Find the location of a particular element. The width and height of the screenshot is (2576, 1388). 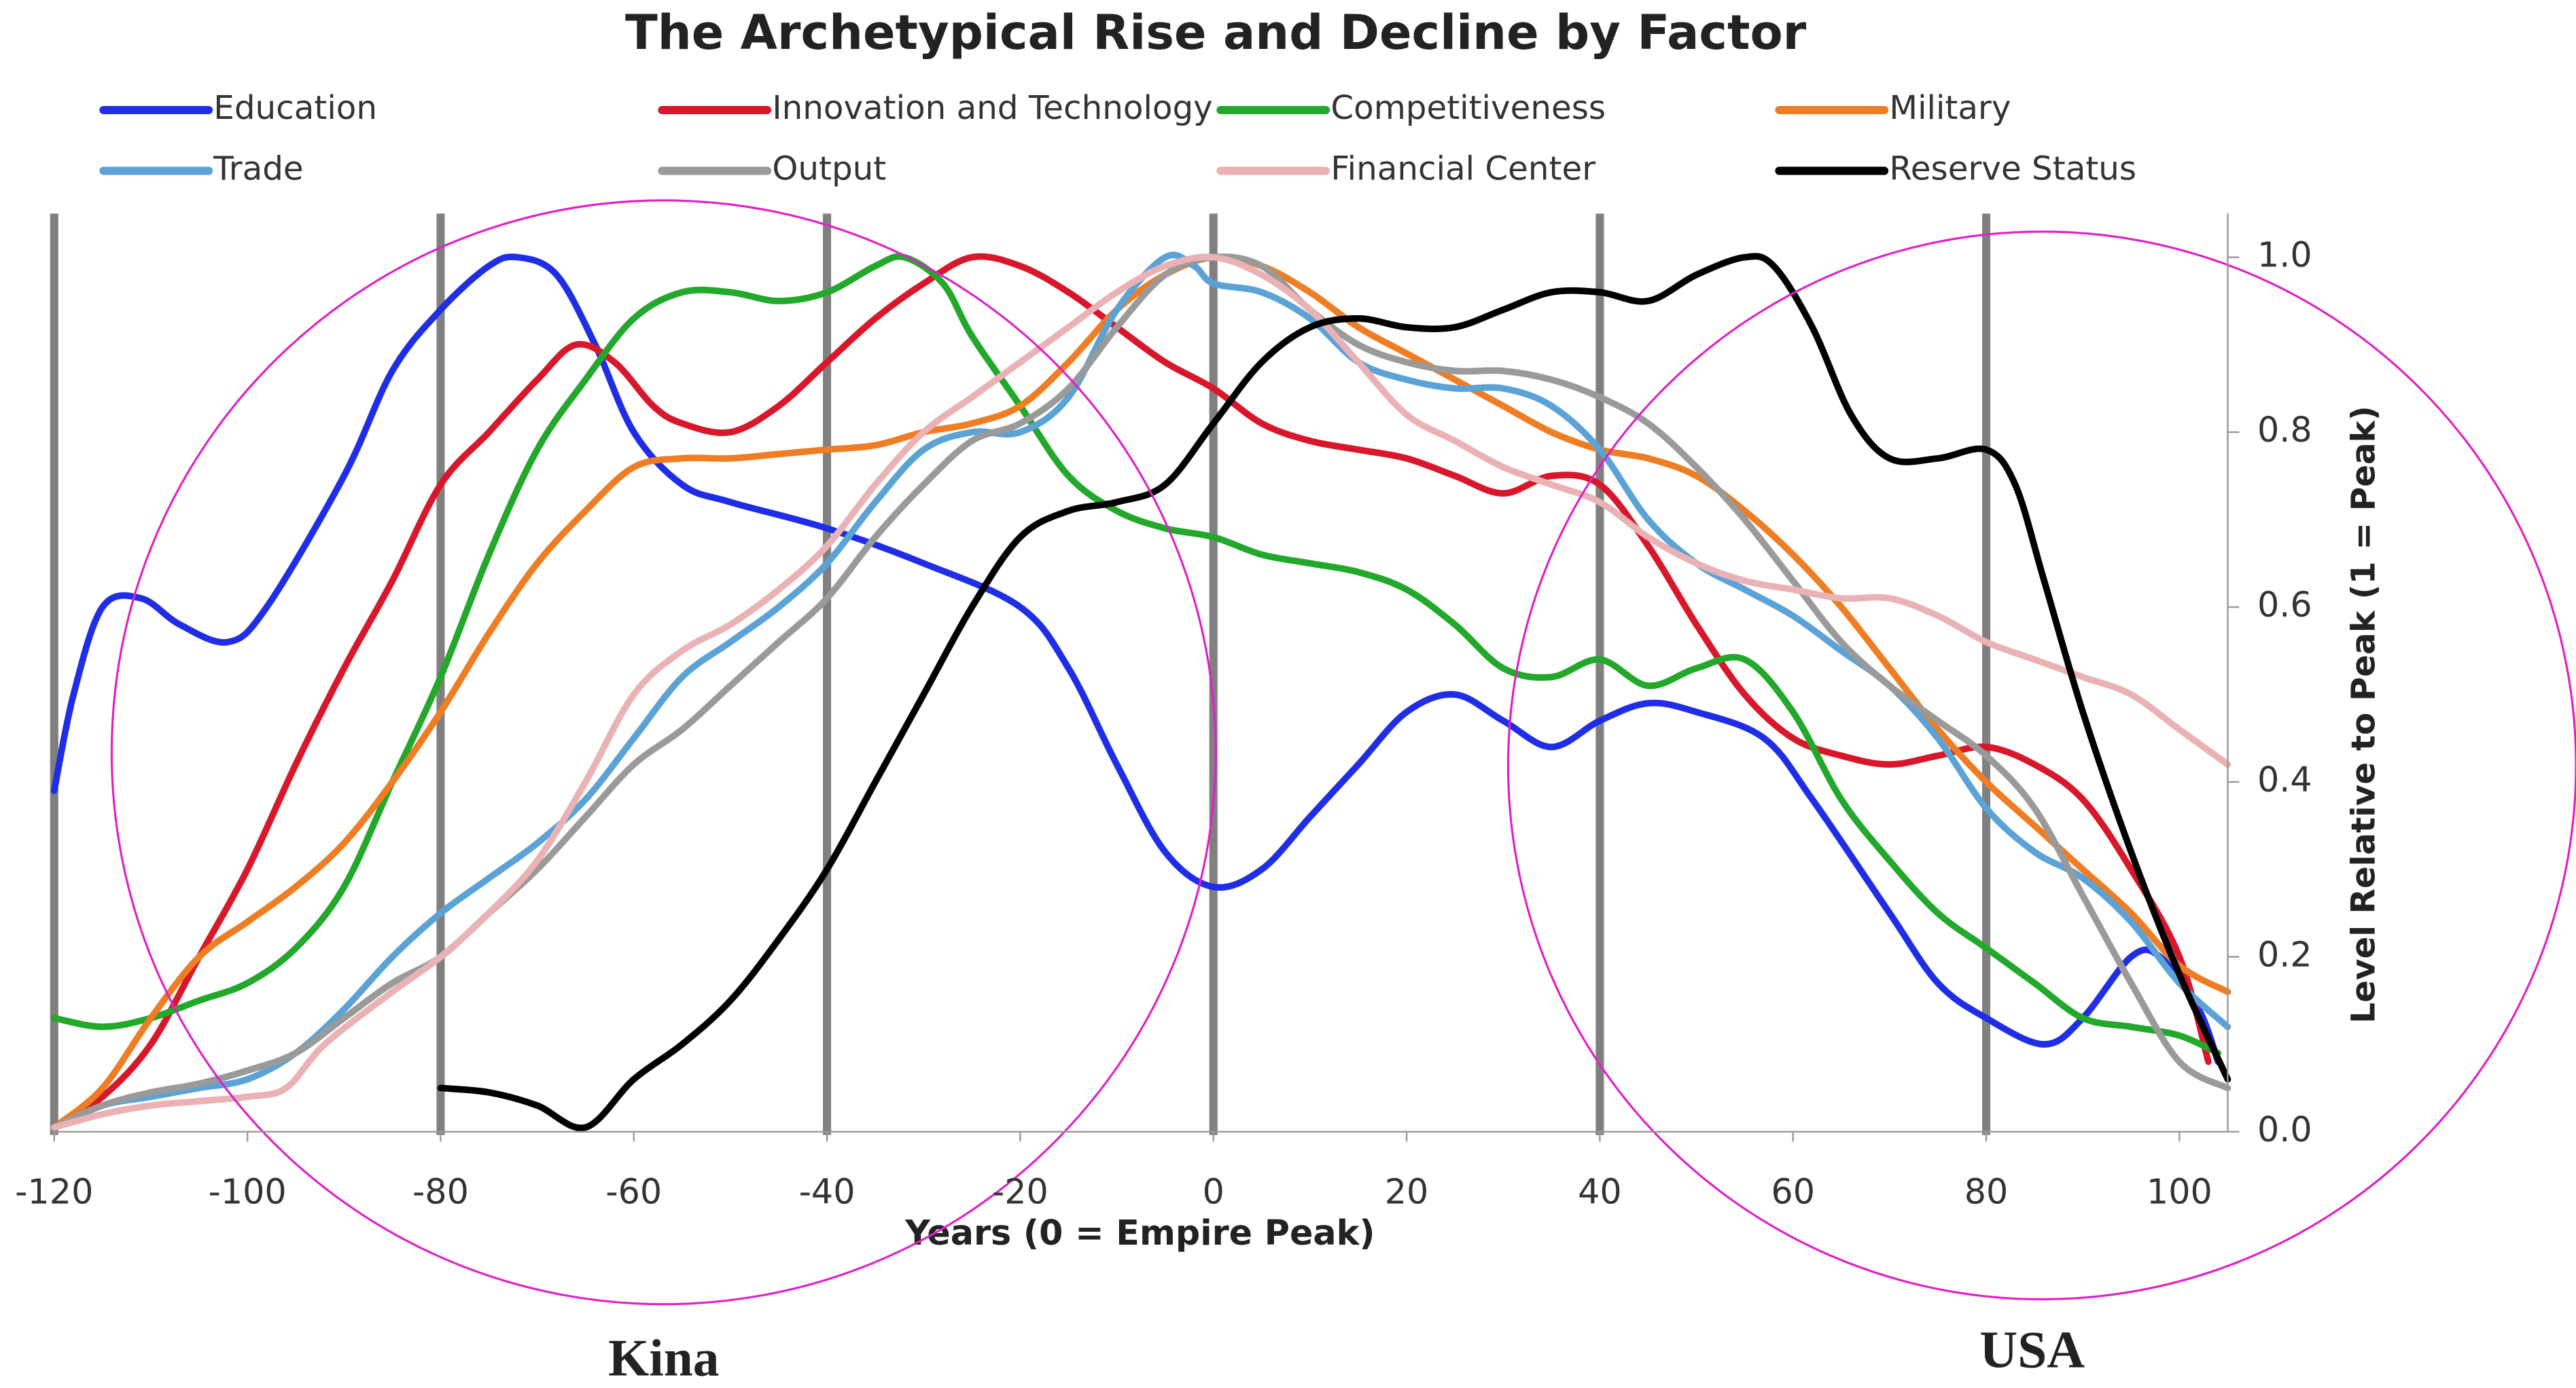

annotation-label: USA is located at coordinates (2032, 1349).